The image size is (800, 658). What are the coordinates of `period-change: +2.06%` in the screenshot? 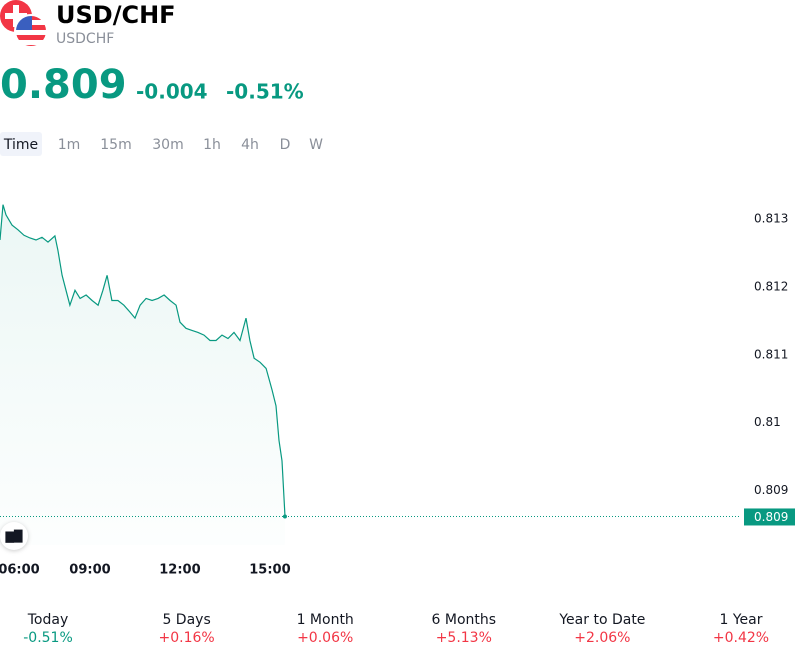 It's located at (602, 638).